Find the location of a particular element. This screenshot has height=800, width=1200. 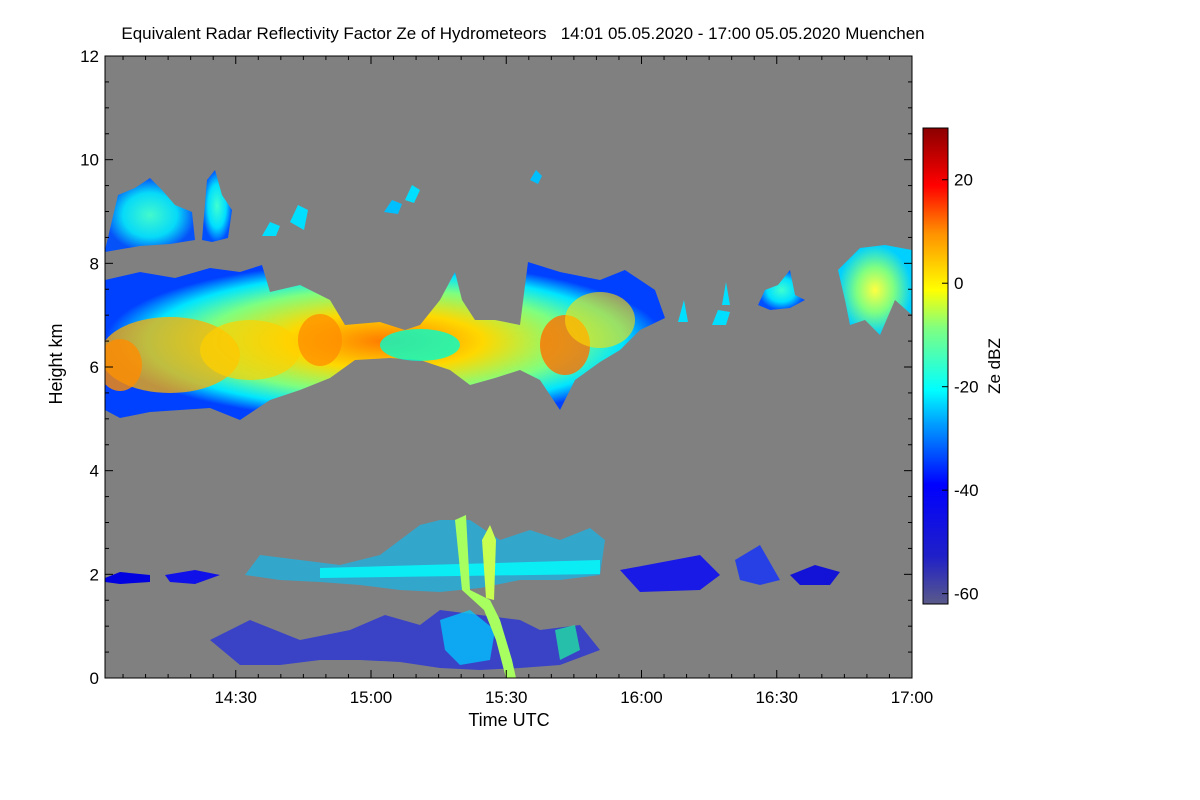

y-tick-label: 12 is located at coordinates (89, 56).